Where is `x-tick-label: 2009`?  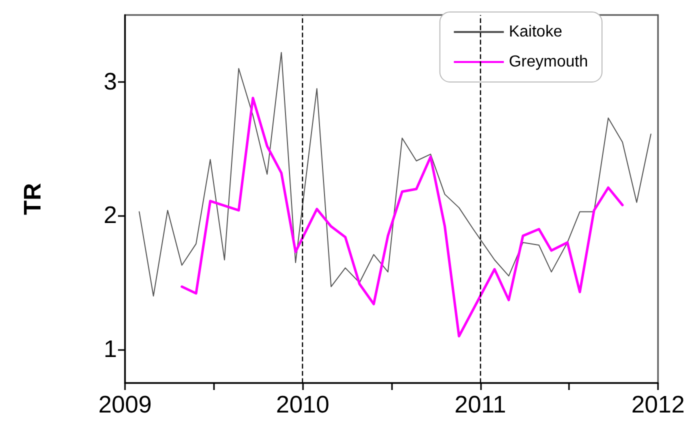
x-tick-label: 2009 is located at coordinates (125, 405).